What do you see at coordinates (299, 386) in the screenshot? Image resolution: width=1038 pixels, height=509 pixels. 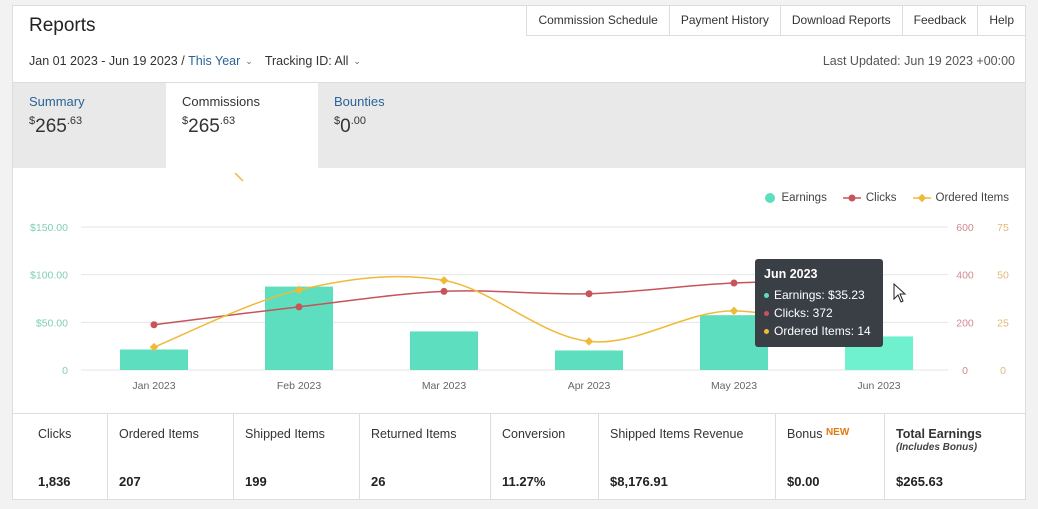 I see `x-axis-label: Feb 2023` at bounding box center [299, 386].